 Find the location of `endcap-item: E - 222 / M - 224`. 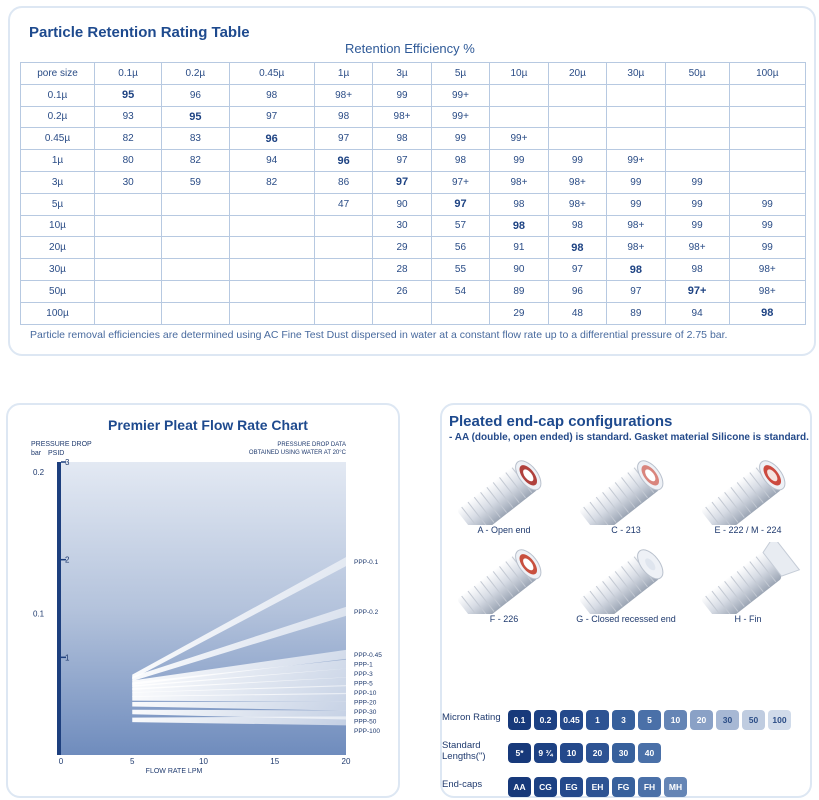

endcap-item: E - 222 / M - 224 is located at coordinates (748, 496).